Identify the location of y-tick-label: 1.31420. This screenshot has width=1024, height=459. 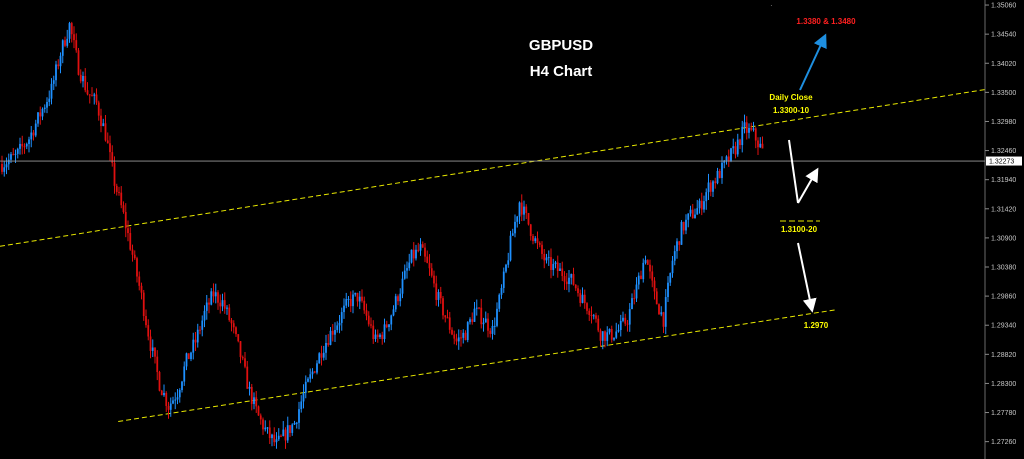
(1003, 209).